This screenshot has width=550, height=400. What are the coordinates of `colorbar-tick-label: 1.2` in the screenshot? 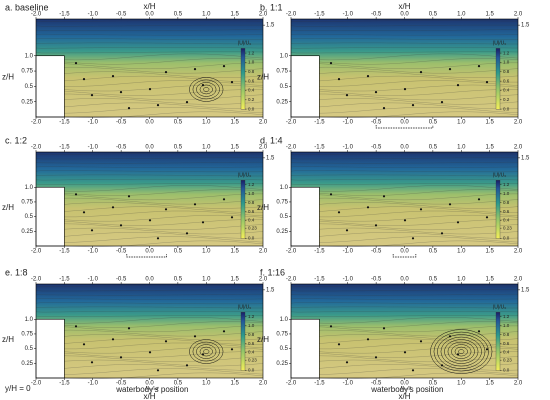 It's located at (251, 184).